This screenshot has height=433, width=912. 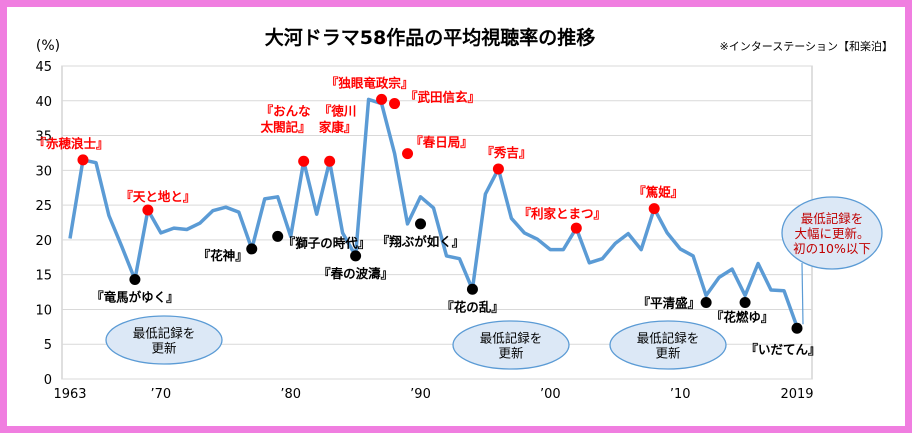 What do you see at coordinates (290, 394) in the screenshot?
I see `x-tick-label: ’80` at bounding box center [290, 394].